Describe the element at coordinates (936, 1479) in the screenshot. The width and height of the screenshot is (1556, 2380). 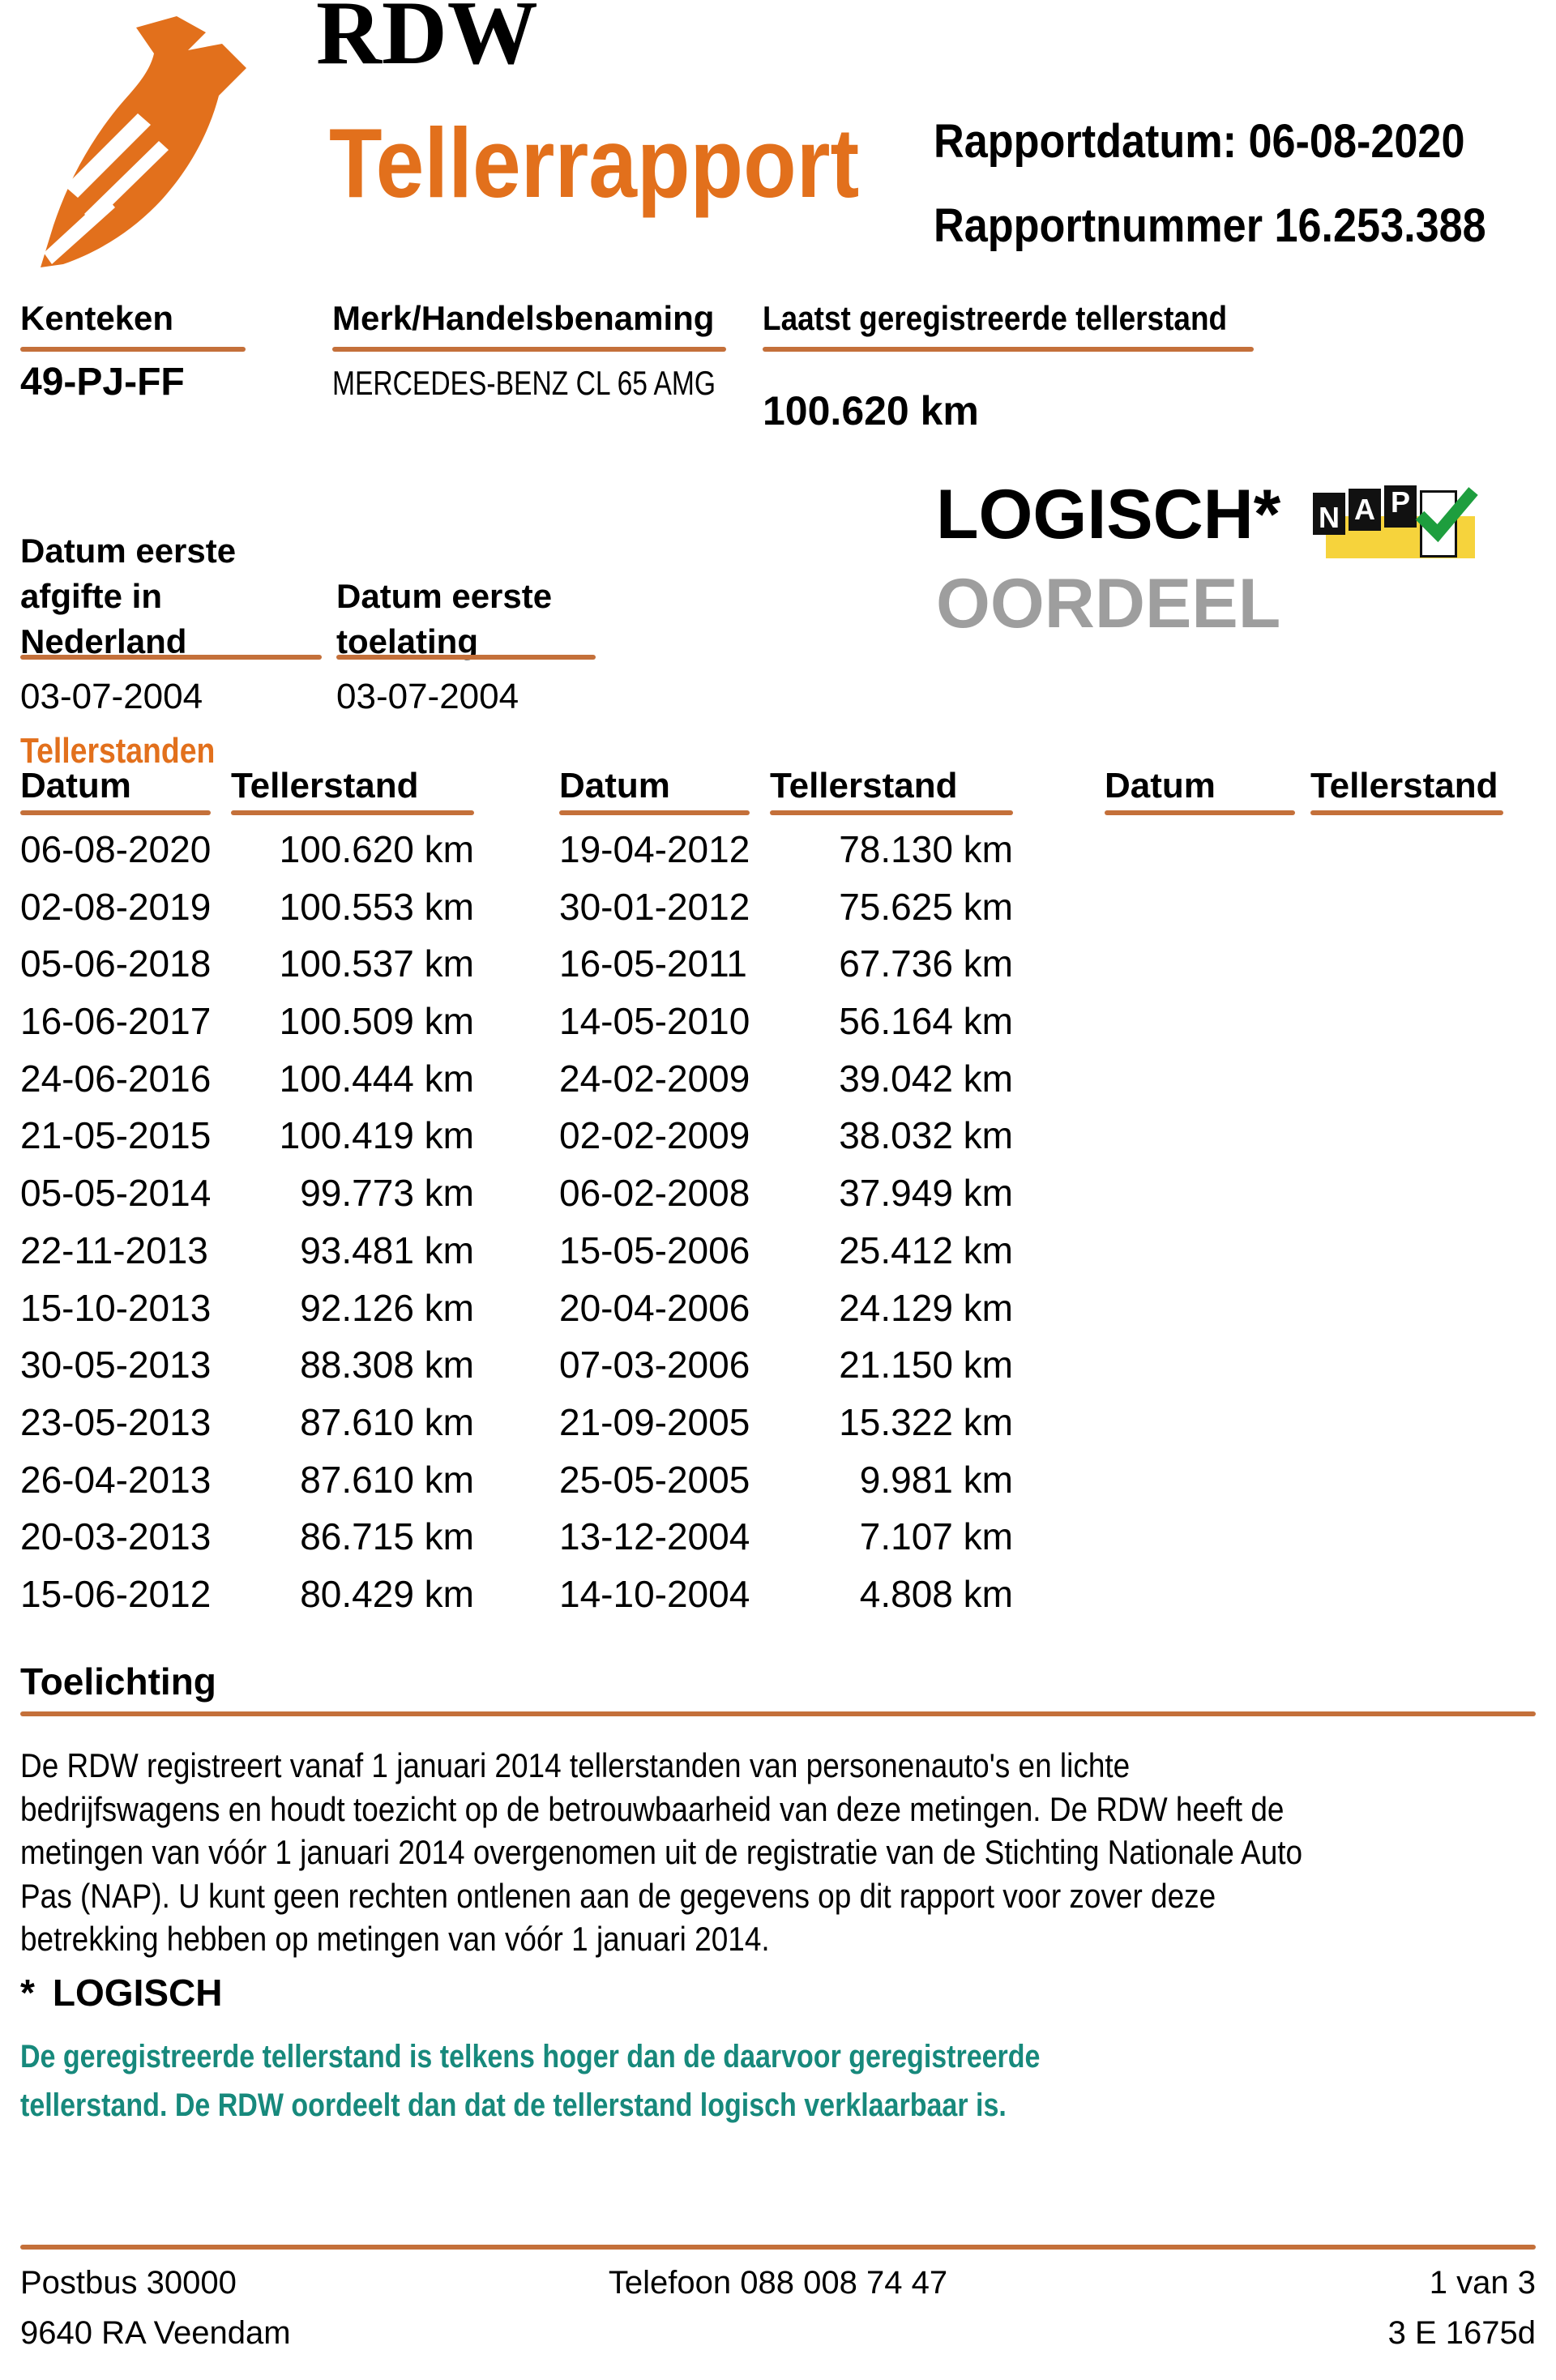
I see `tellerstand-cell: 9.981 km` at that location.